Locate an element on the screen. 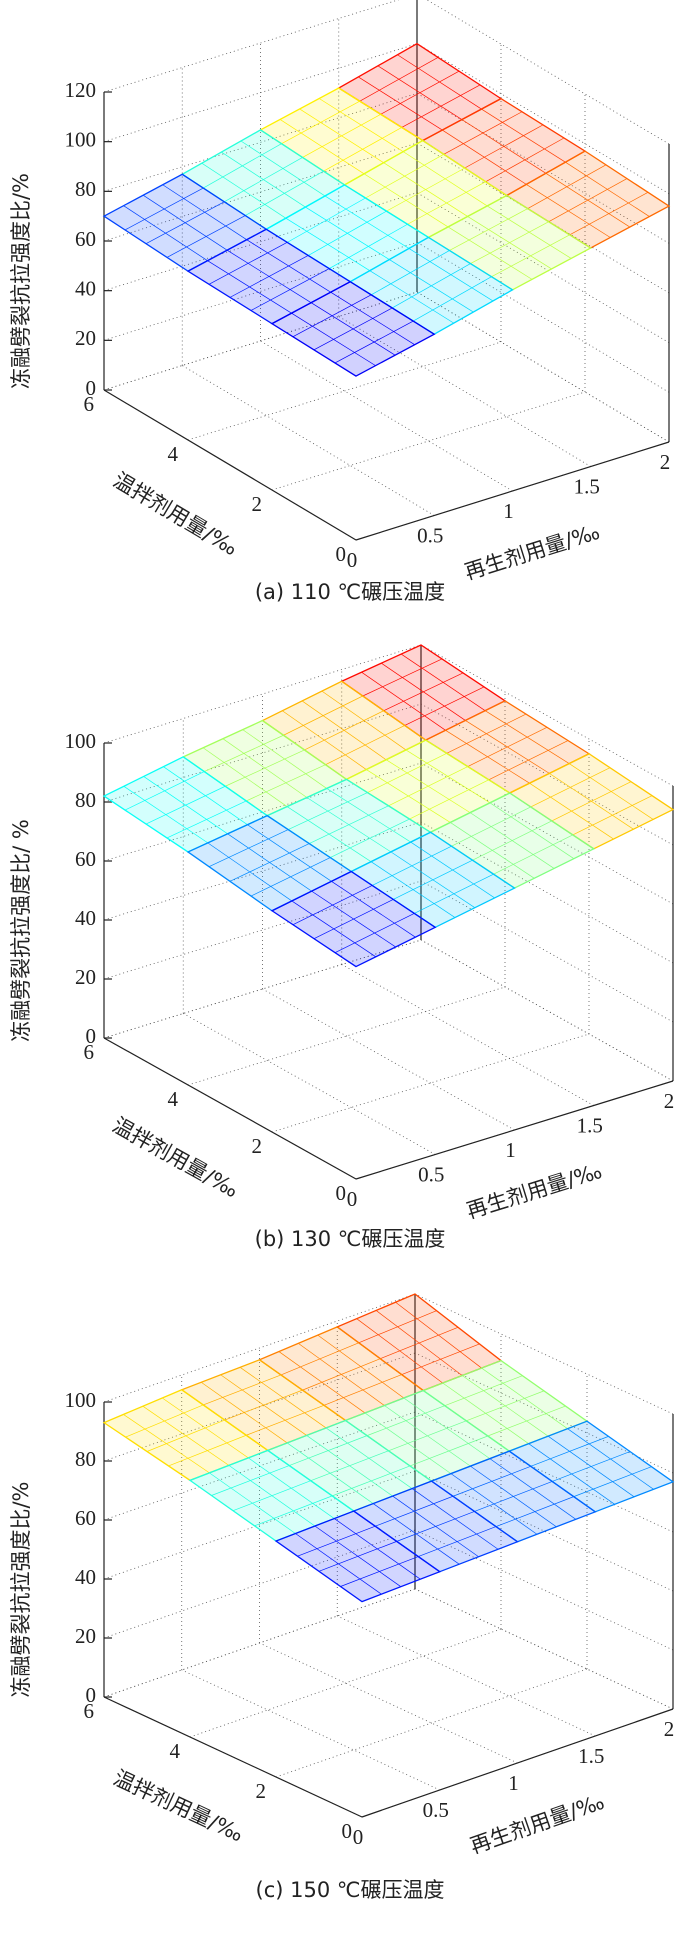  y-tick-label: 4 is located at coordinates (173, 454).